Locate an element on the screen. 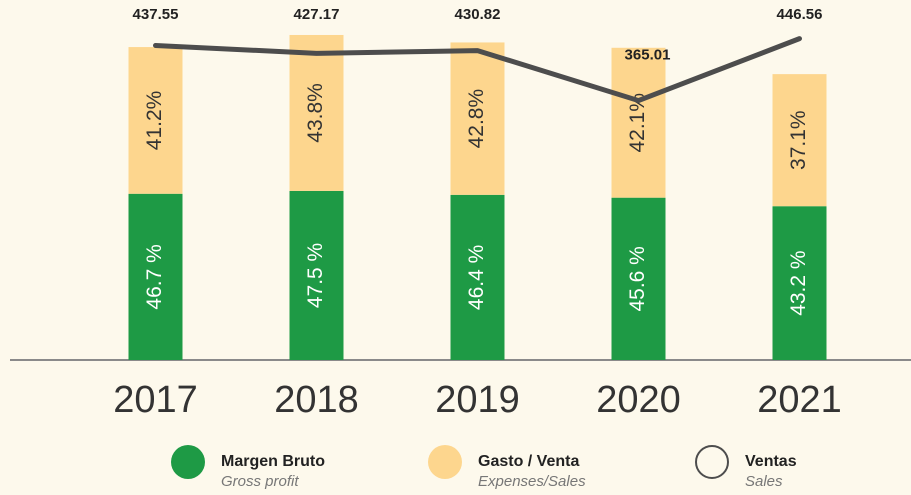  bar-value-label: 41.2% is located at coordinates (154, 121).